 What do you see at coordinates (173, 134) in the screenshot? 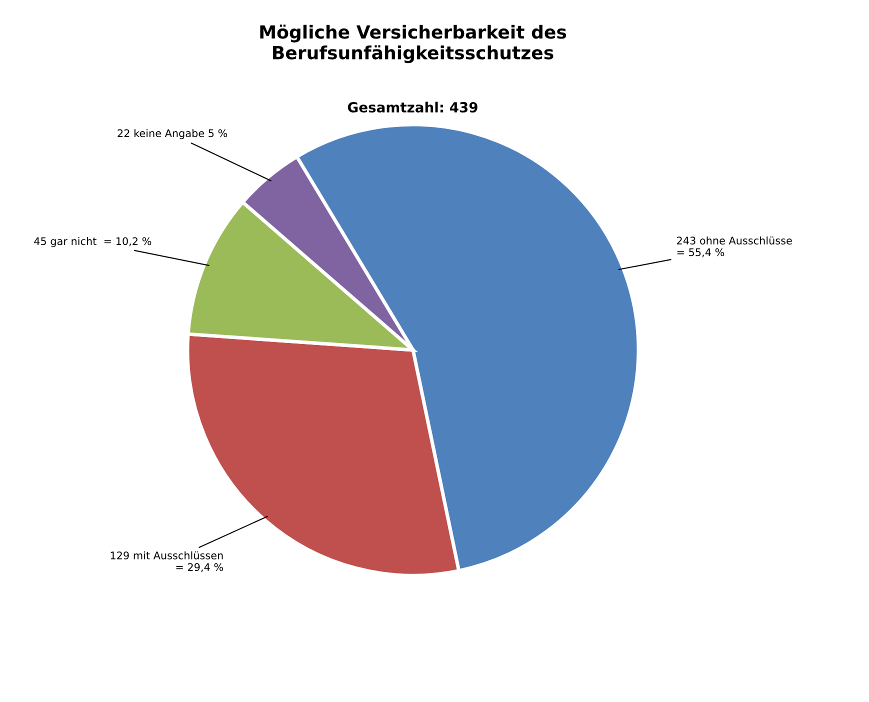
I see `slice-label: 22 keine Angabe 5 %` at bounding box center [173, 134].